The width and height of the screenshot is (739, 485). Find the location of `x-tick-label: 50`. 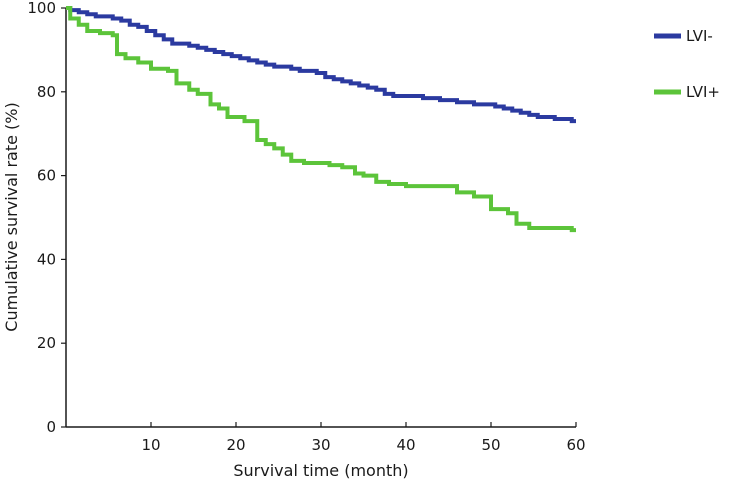

x-tick-label: 50 is located at coordinates (490, 445).